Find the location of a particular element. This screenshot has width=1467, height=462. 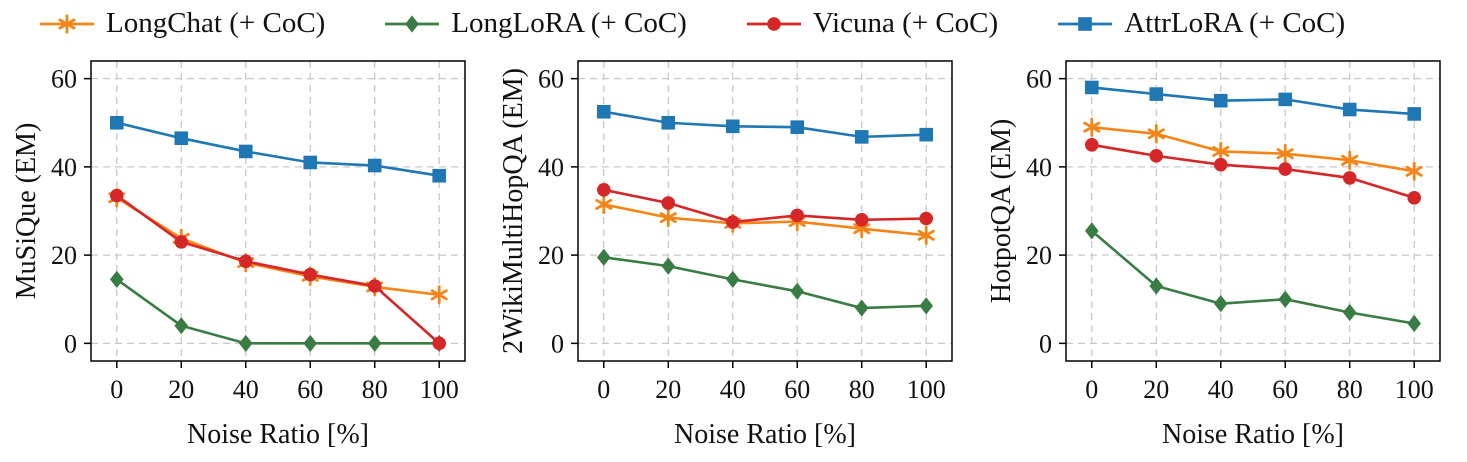

legend-marker-circle-icon is located at coordinates (773, 23).